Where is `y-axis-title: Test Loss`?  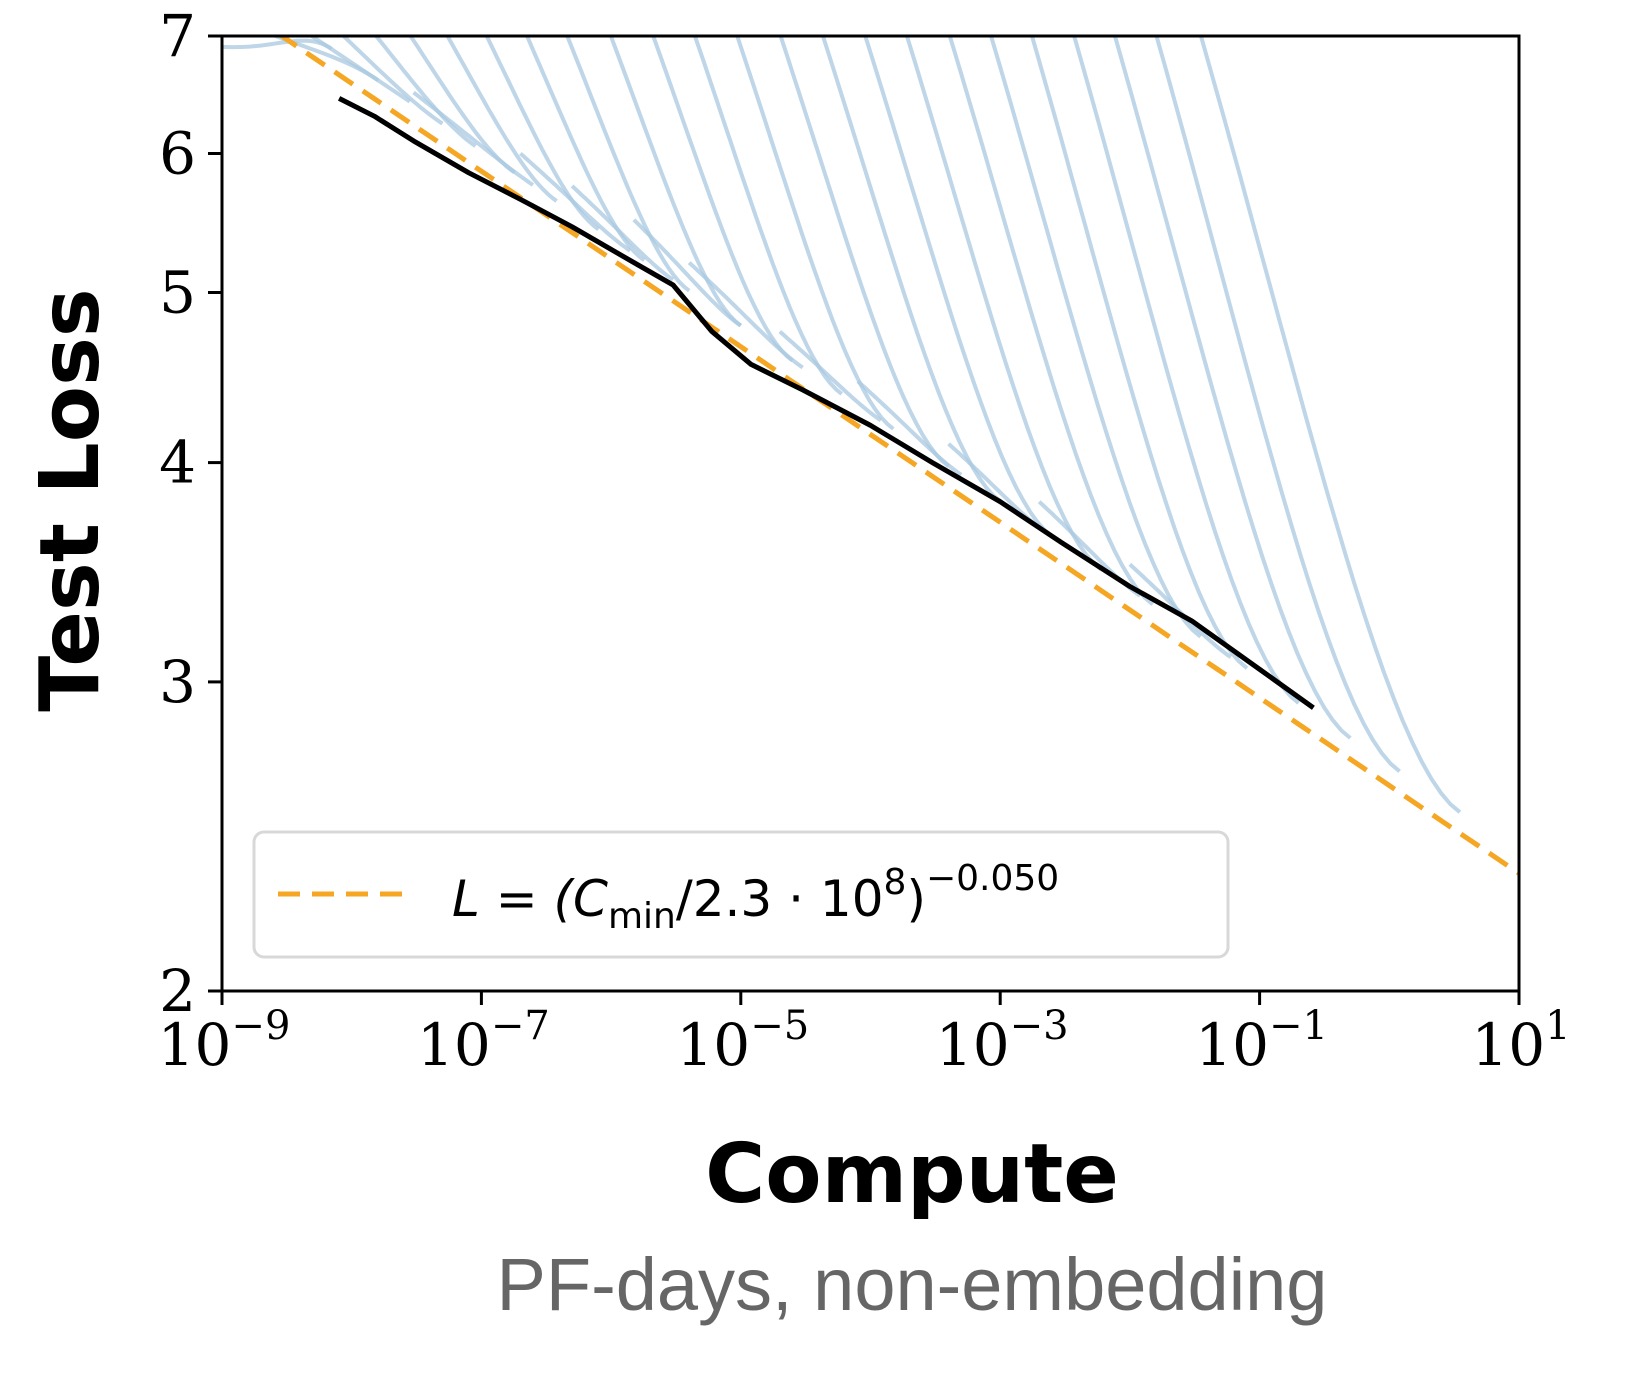
y-axis-title: Test Loss is located at coordinates (70, 499).